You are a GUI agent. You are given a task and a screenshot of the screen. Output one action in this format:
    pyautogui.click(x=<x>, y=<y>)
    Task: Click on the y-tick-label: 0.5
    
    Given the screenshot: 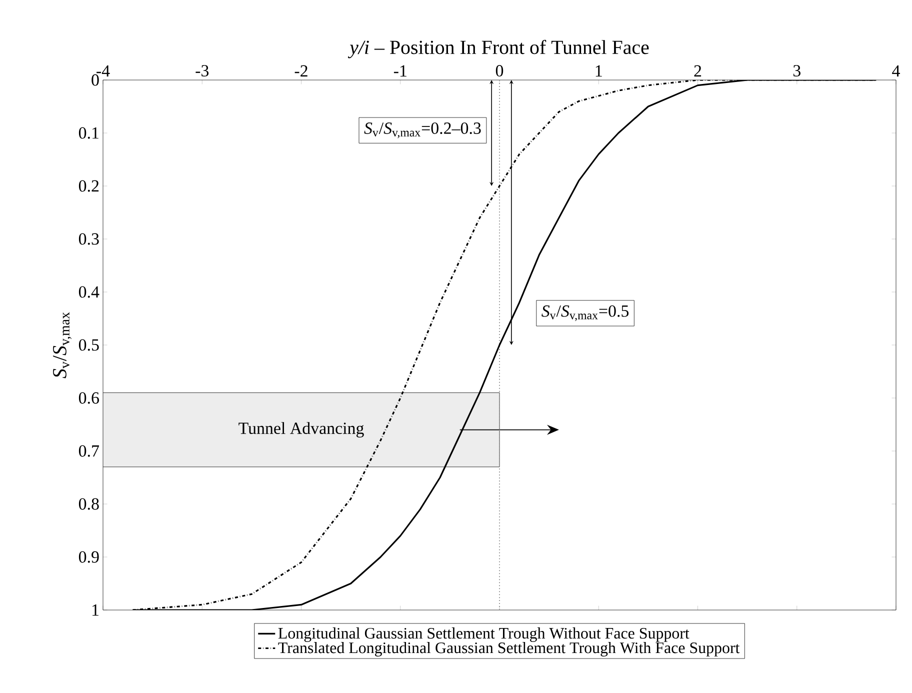 What is the action you would take?
    pyautogui.click(x=88, y=345)
    